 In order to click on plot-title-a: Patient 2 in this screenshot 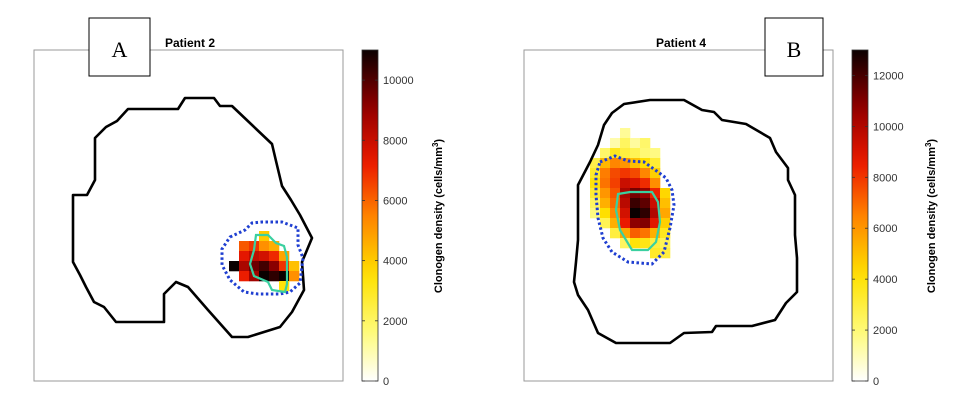, I will do `click(190, 43)`.